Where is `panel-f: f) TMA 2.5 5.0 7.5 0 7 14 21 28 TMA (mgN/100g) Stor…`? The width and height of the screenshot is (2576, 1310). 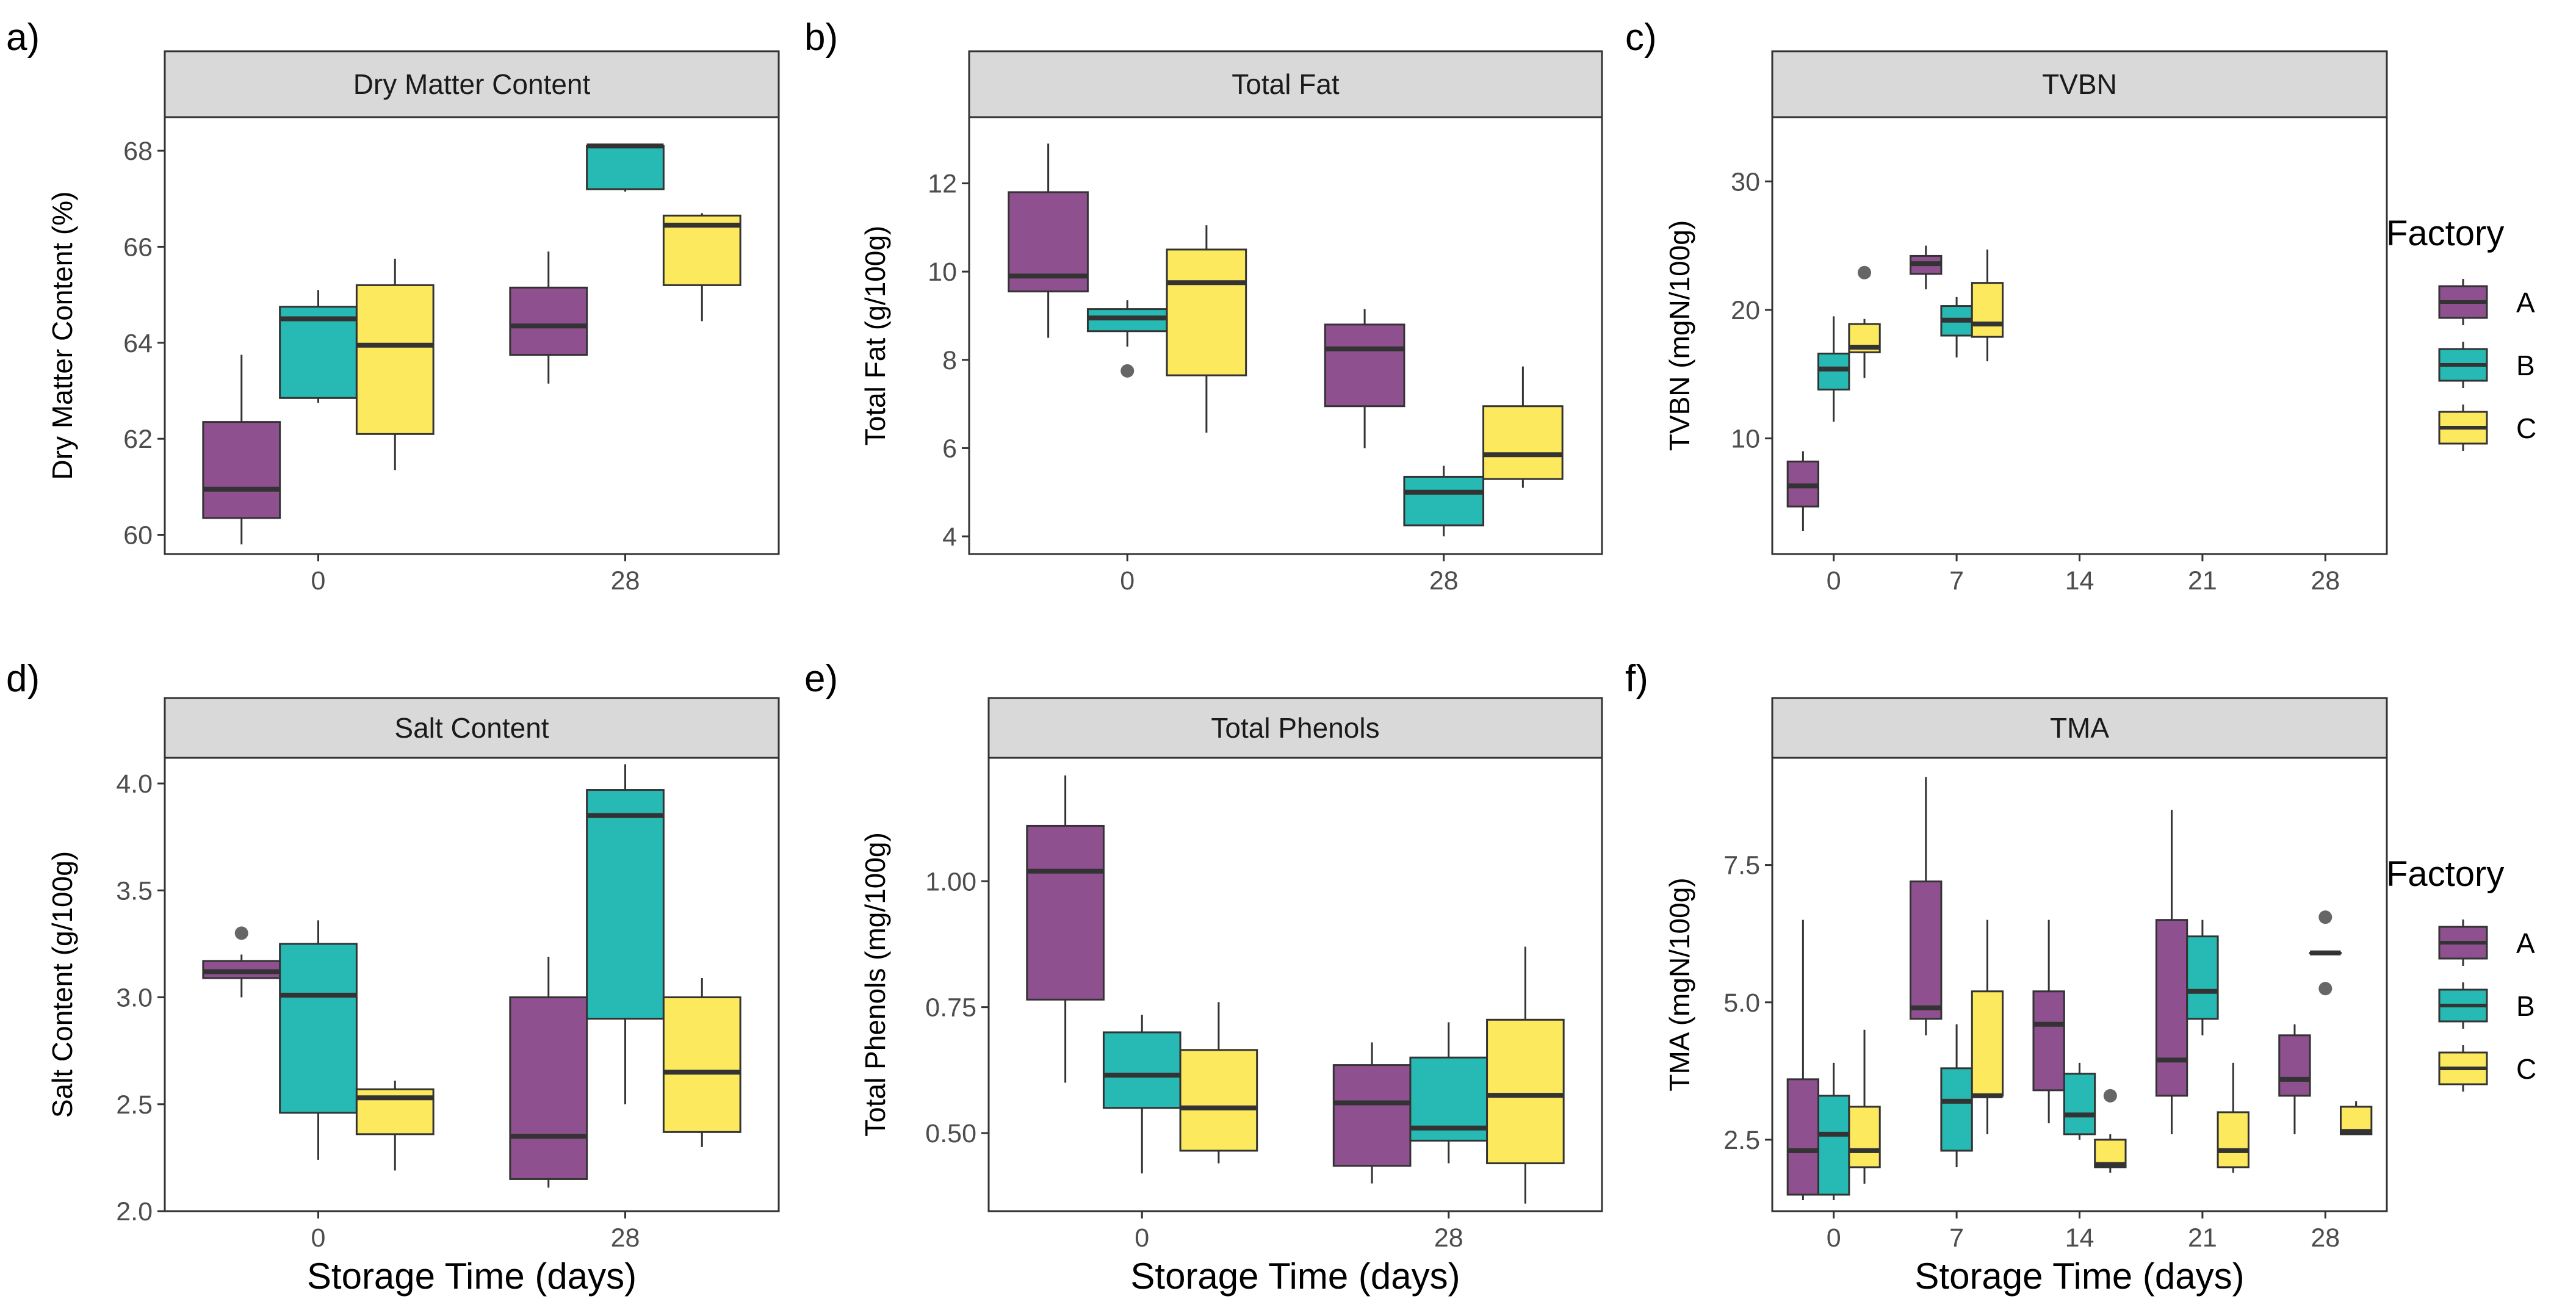
panel-f: f) TMA 2.5 5.0 7.5 0 7 14 21 28 TMA (mgN/100g) Stor… is located at coordinates (2006, 978).